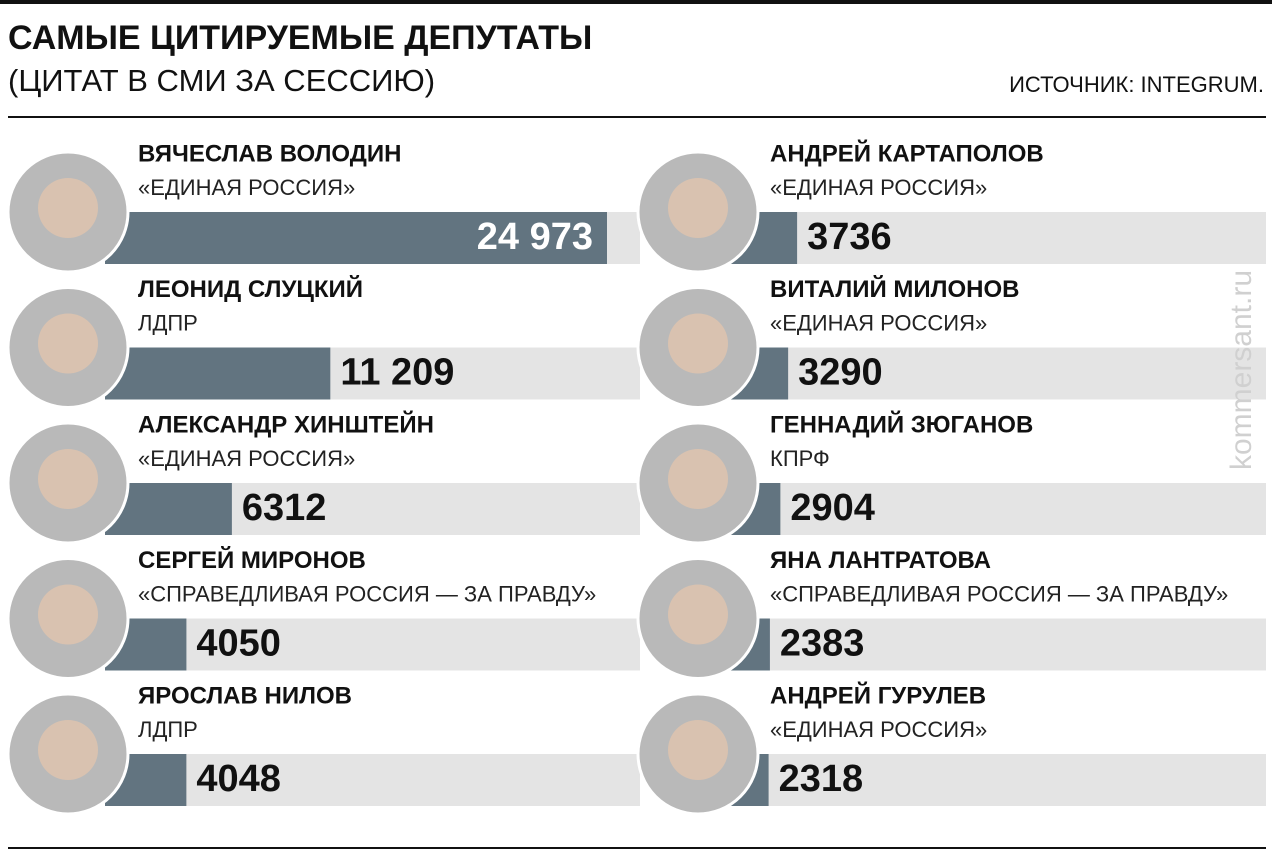 Image resolution: width=1272 pixels, height=852 pixels. What do you see at coordinates (907, 153) in the screenshot?
I see `deputy-name: АНДРЕЙ КАРТАПОЛОВ` at bounding box center [907, 153].